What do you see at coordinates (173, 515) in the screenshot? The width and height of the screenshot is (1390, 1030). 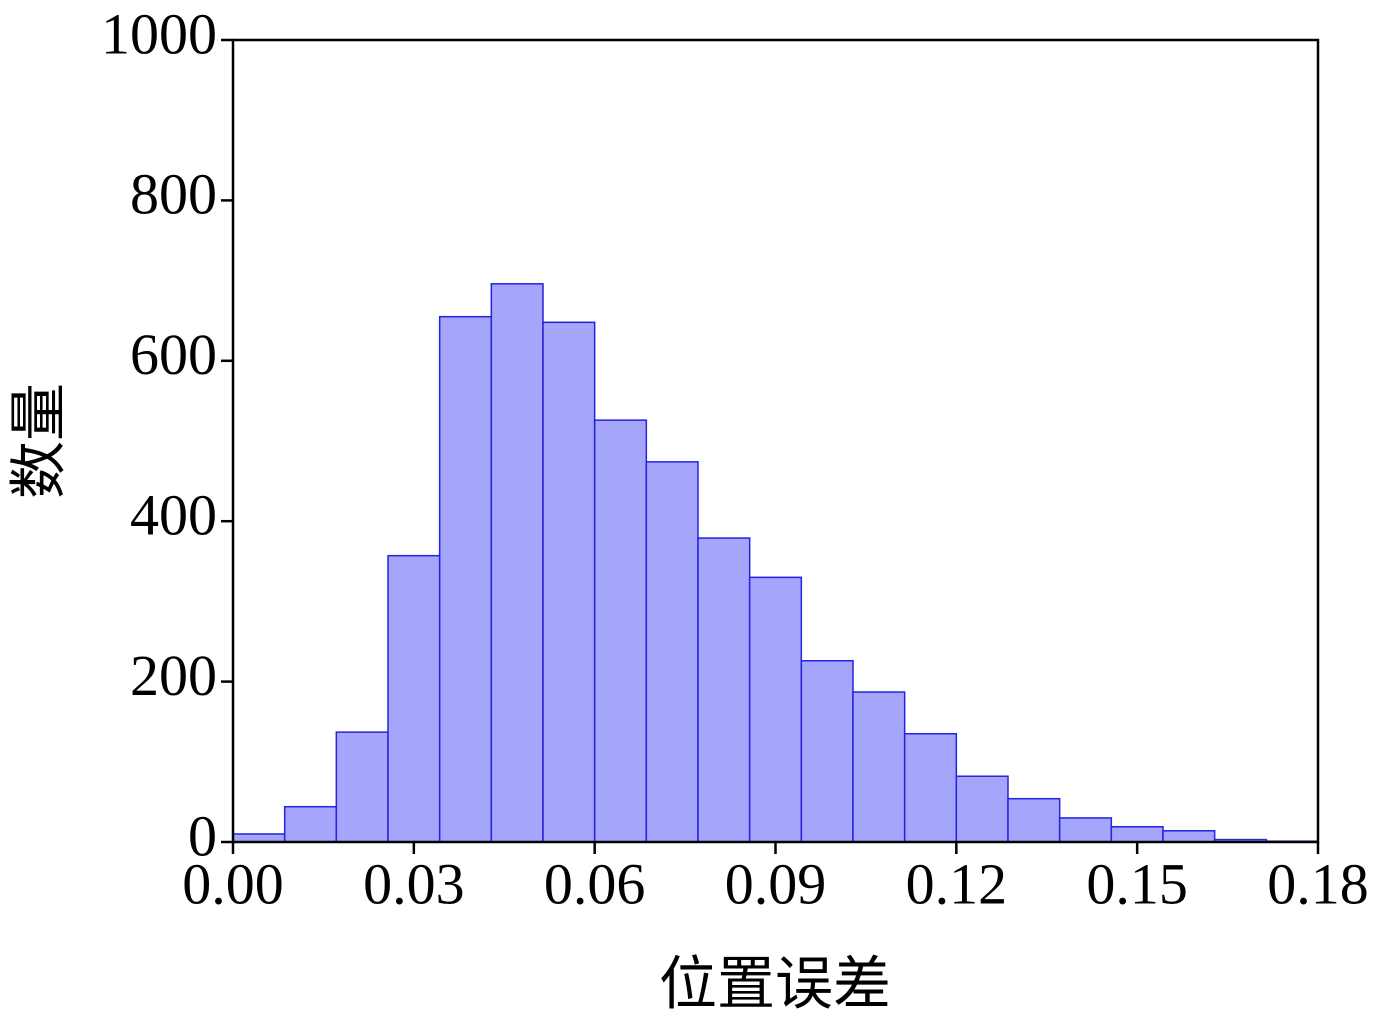 I see `y-tick-label: 400` at bounding box center [173, 515].